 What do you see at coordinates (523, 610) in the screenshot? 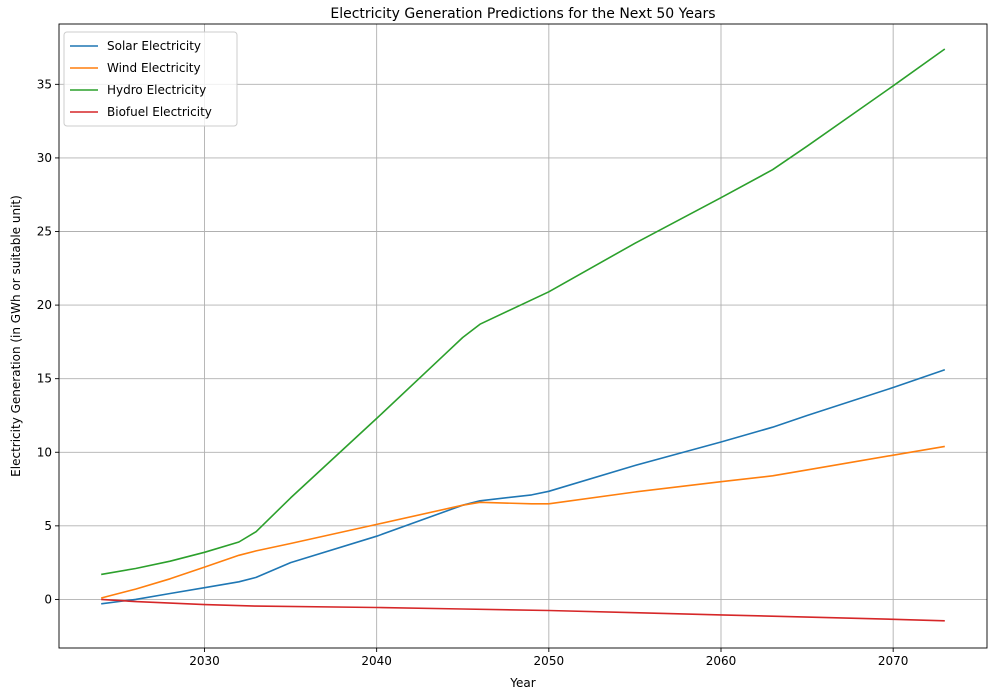
I see `series-line-biofuel-electricity` at bounding box center [523, 610].